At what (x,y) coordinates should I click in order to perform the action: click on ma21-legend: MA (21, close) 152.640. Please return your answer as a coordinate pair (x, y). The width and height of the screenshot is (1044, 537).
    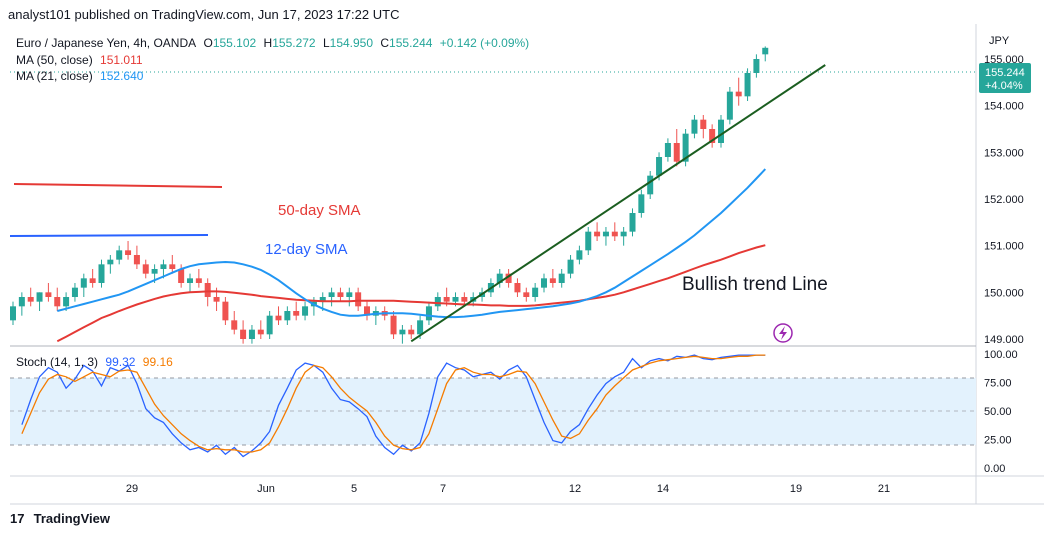
    Looking at the image, I should click on (81, 76).